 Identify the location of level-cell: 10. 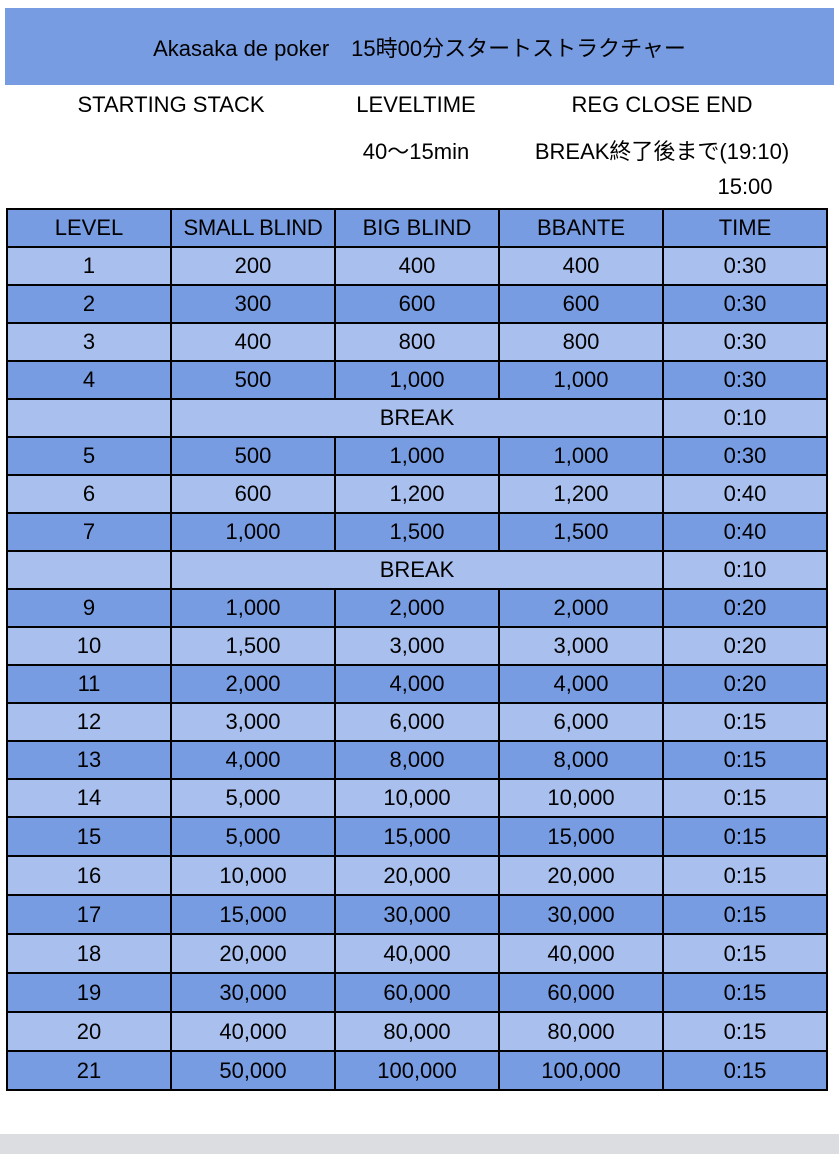
(89, 646).